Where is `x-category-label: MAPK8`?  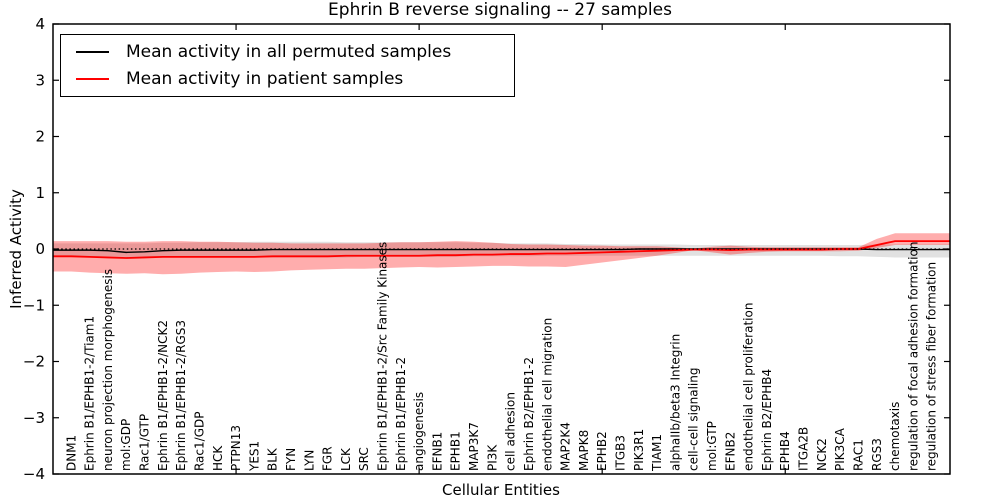 x-category-label: MAPK8 is located at coordinates (584, 450).